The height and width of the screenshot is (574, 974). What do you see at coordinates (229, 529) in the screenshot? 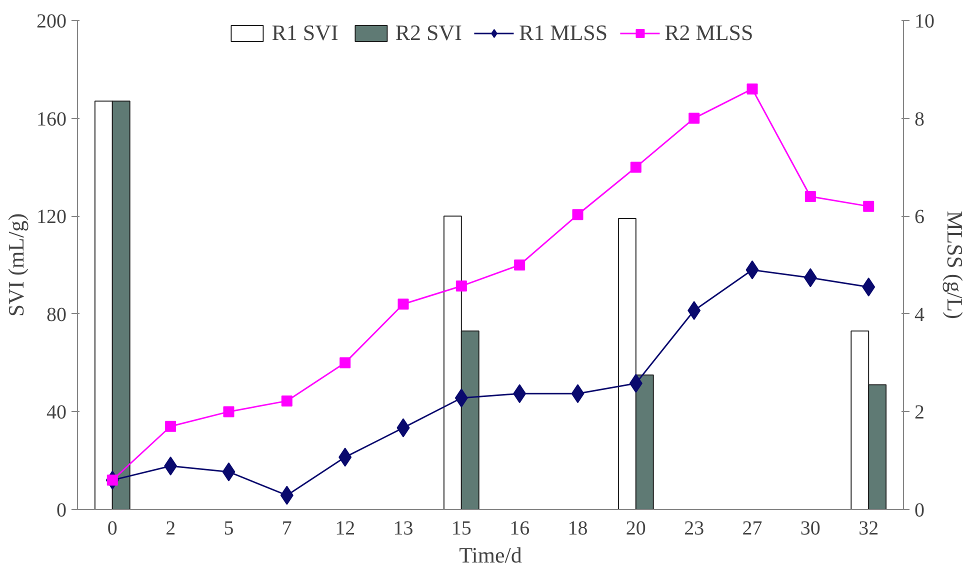
I see `x-tick-label: 5` at bounding box center [229, 529].